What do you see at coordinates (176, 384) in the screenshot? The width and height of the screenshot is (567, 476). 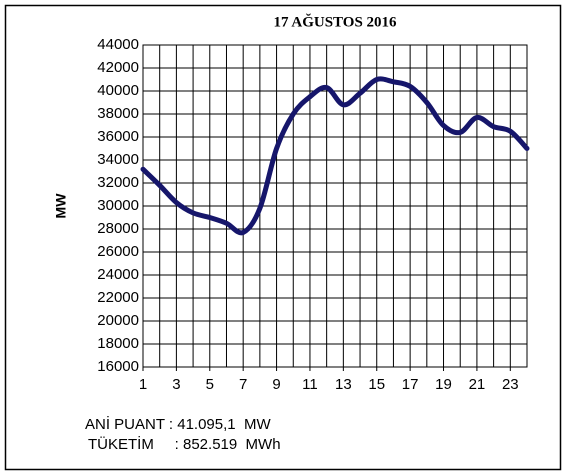 I see `x-tick-label: 3` at bounding box center [176, 384].